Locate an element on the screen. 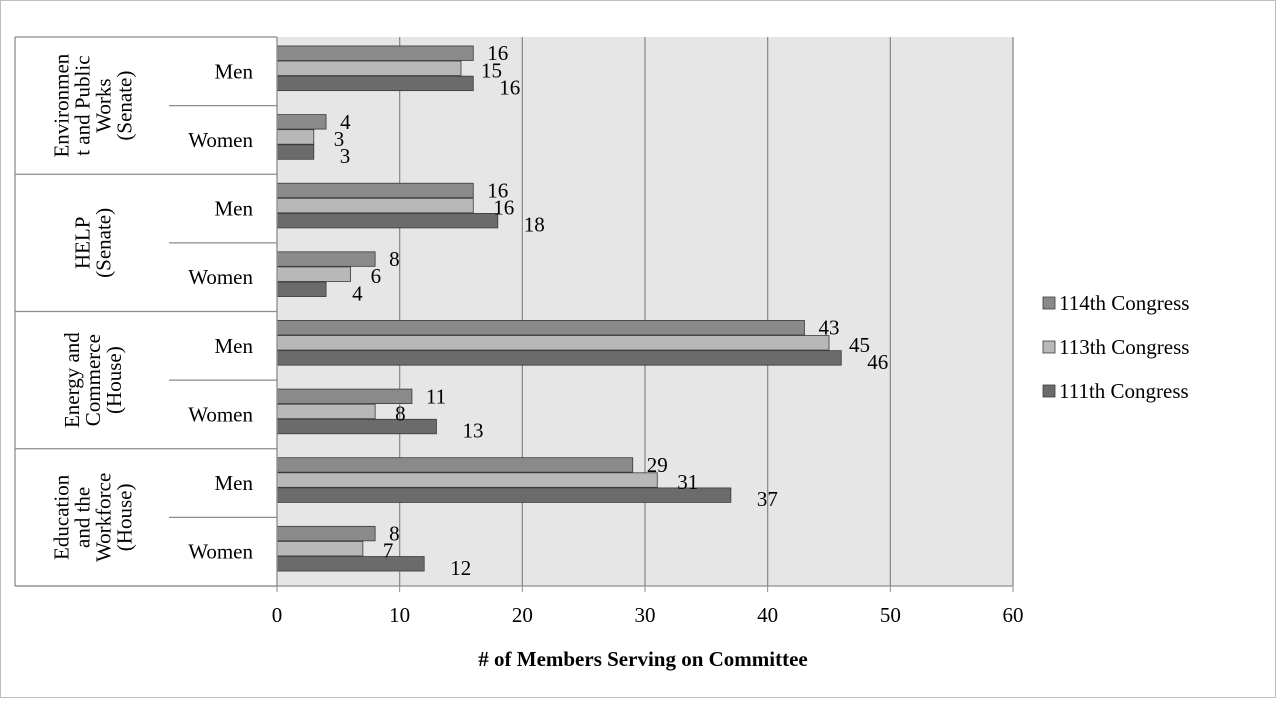 The image size is (1276, 702). x-tick-label: 20 is located at coordinates (522, 615).